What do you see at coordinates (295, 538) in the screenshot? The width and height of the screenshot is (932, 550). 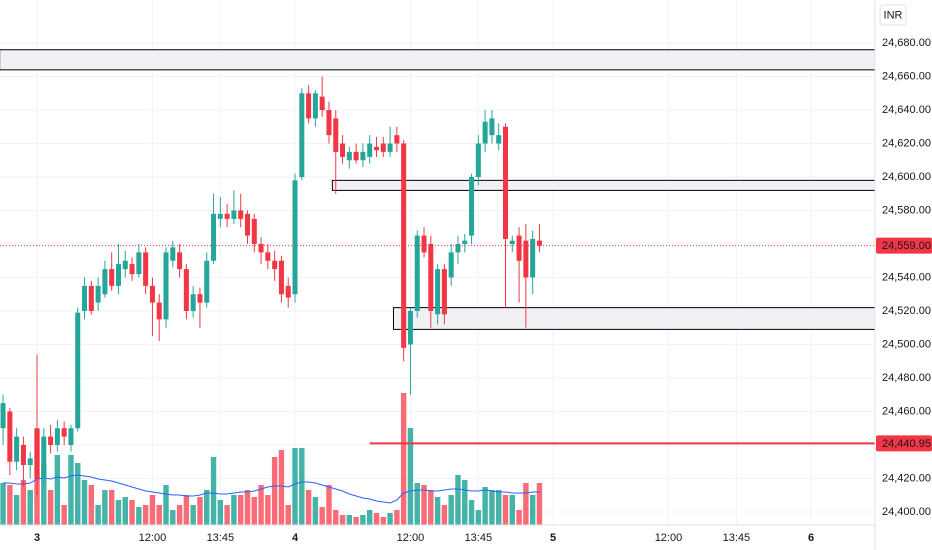 I see `x-tick-label: 4` at bounding box center [295, 538].